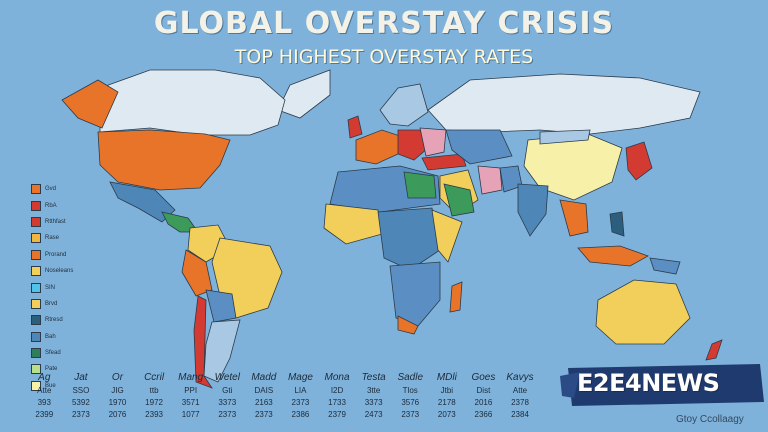 The height and width of the screenshot is (432, 768). I want to click on table-header-cell: MDli, so click(446, 377).